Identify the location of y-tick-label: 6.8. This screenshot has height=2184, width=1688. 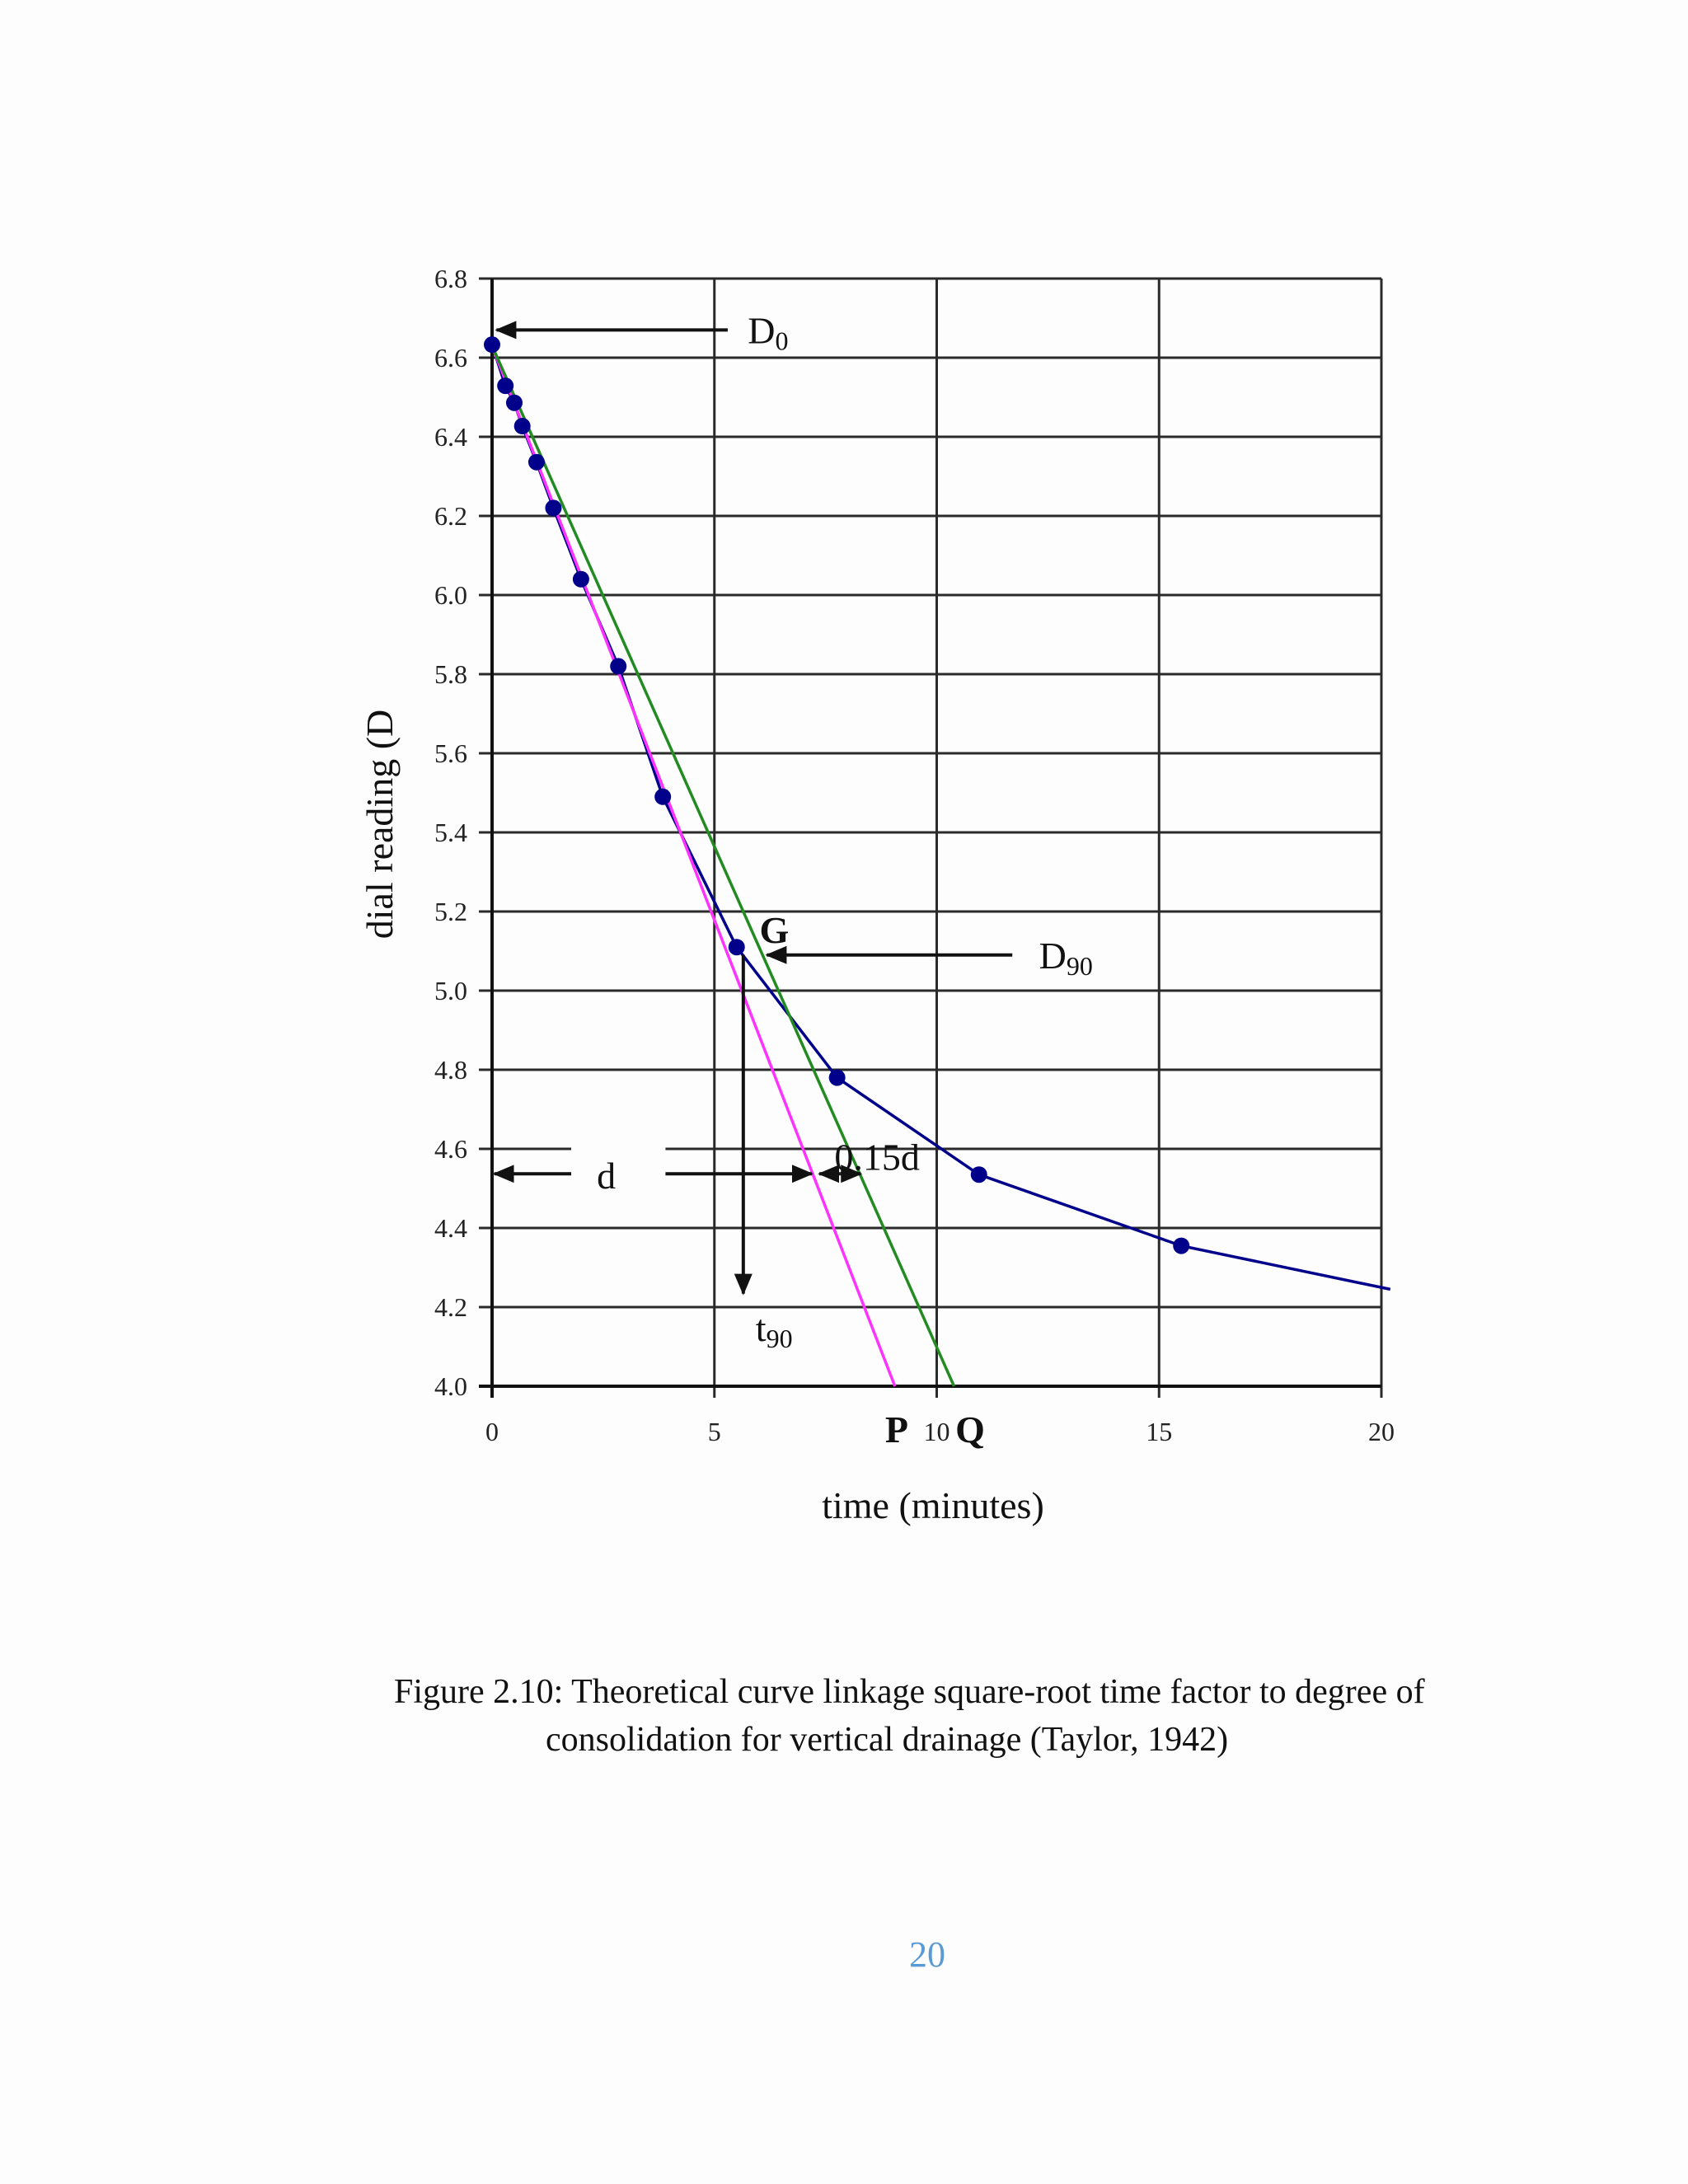
(450, 278).